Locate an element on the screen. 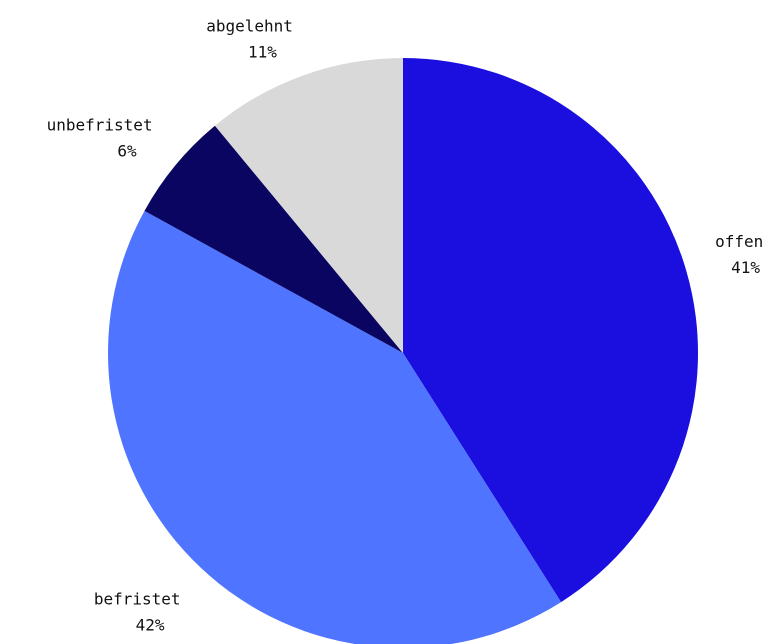 This screenshot has width=773, height=644. slice-value-label: 11% is located at coordinates (262, 52).